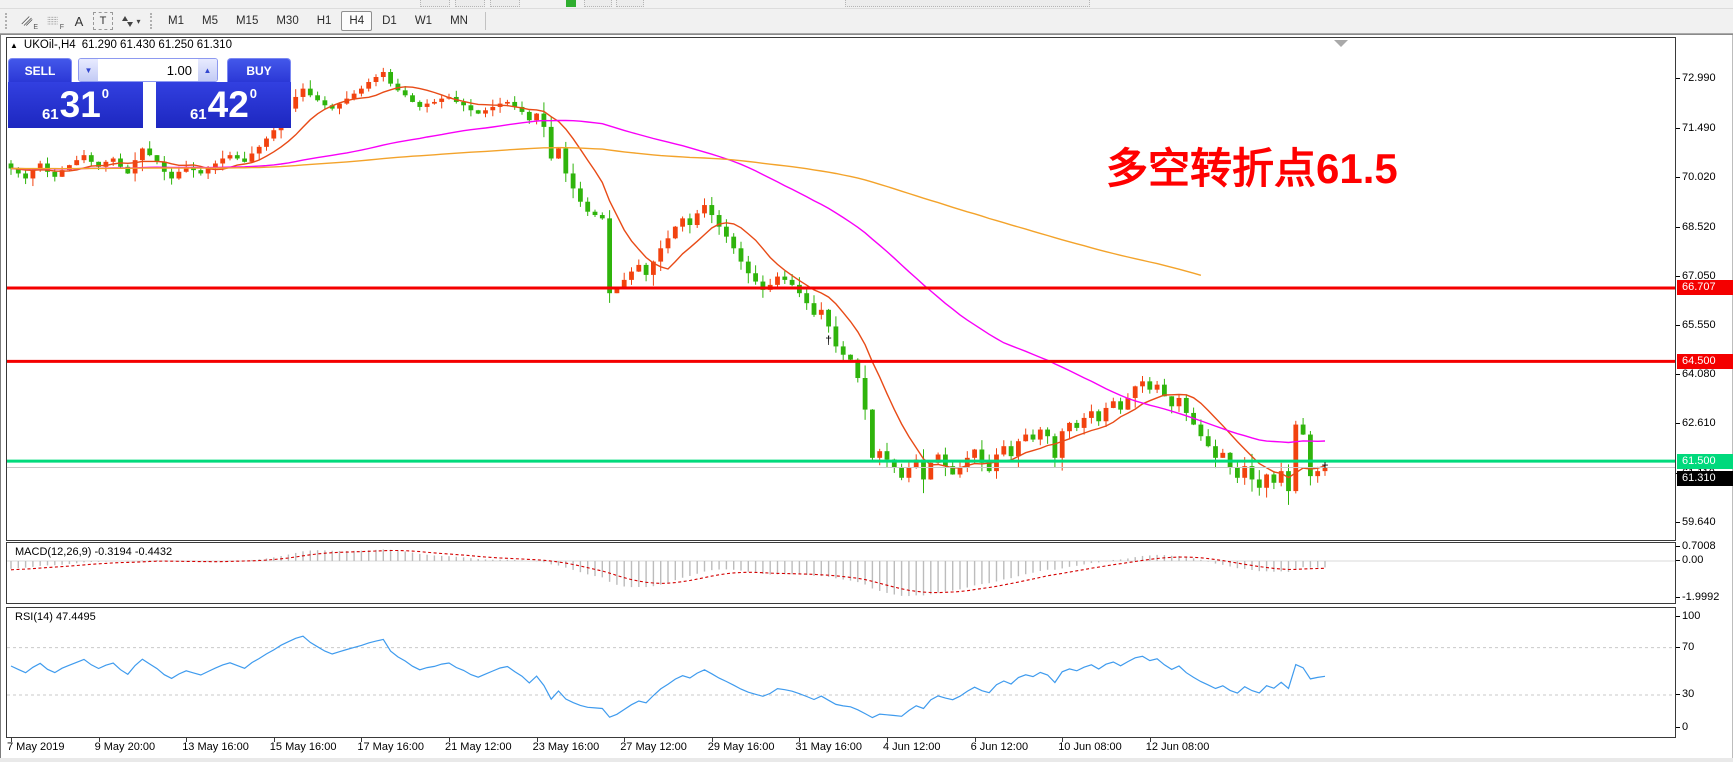 This screenshot has width=1733, height=762. Describe the element at coordinates (1685, 646) in the screenshot. I see `rsi-tick-label: 70` at that location.